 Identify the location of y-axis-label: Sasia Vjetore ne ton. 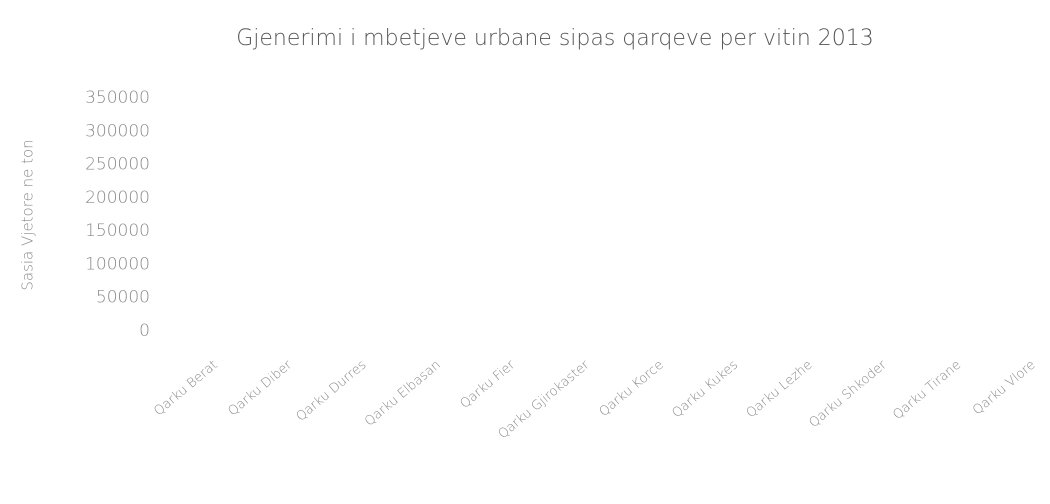
(28, 214).